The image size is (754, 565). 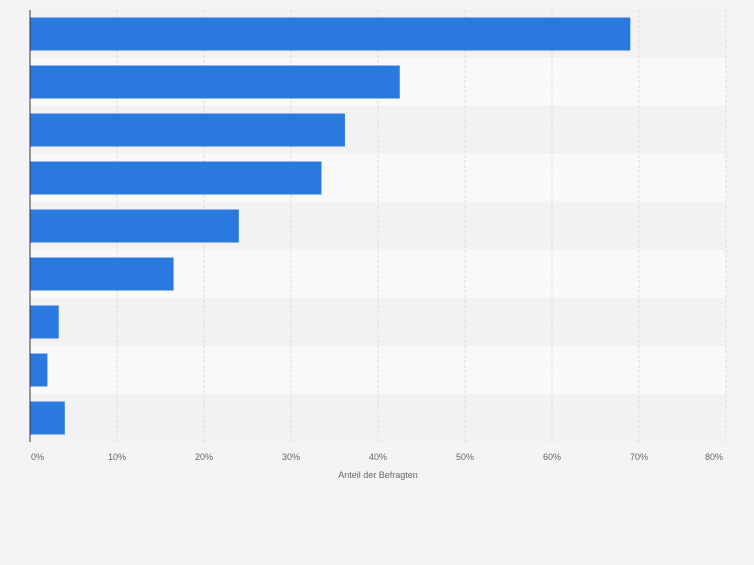 What do you see at coordinates (378, 475) in the screenshot?
I see `x-axis-title: Anteil der Befragten` at bounding box center [378, 475].